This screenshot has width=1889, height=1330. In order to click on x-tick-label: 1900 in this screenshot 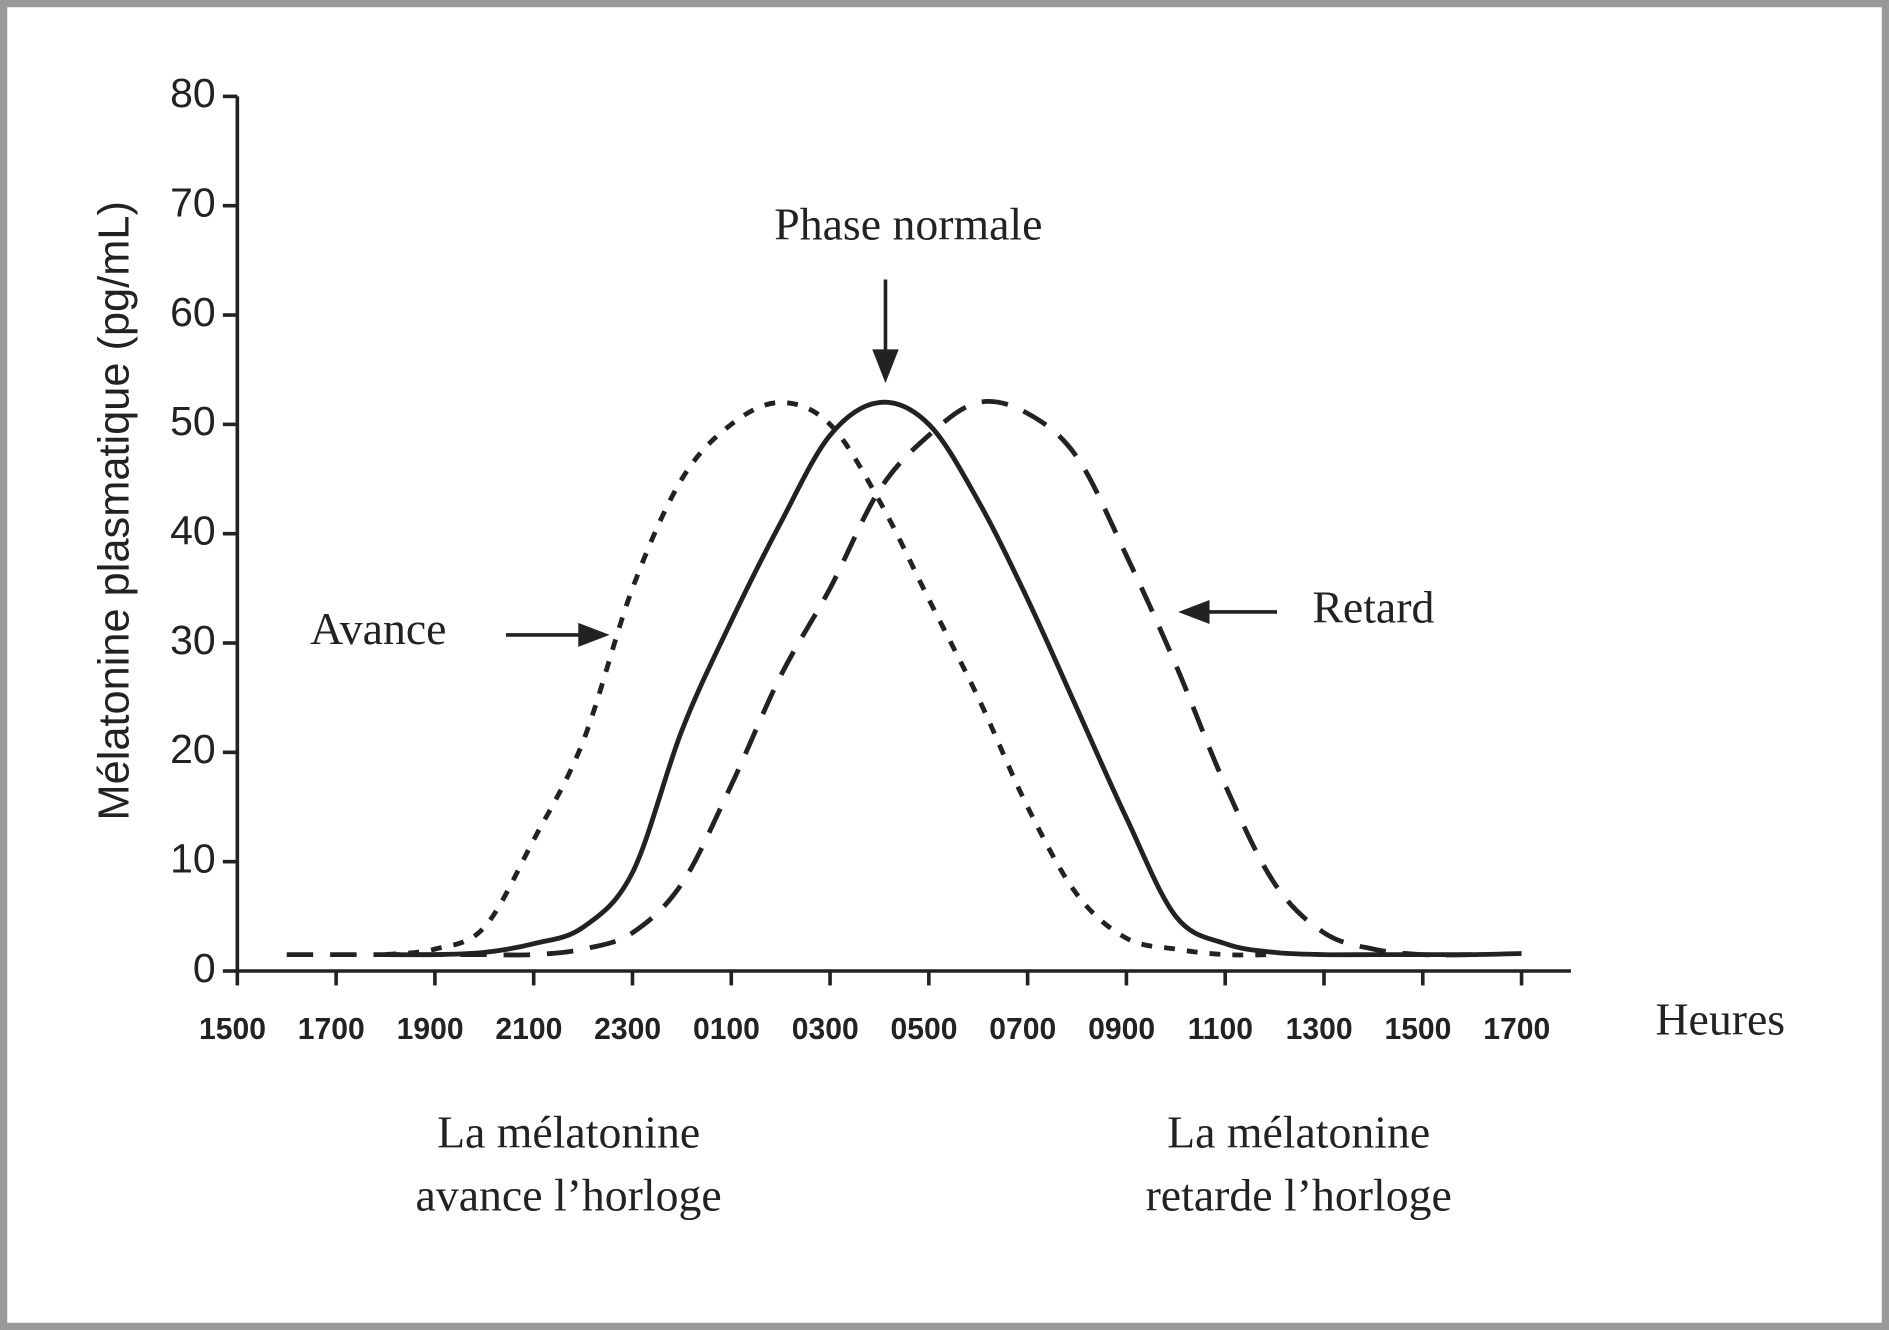, I will do `click(430, 1029)`.